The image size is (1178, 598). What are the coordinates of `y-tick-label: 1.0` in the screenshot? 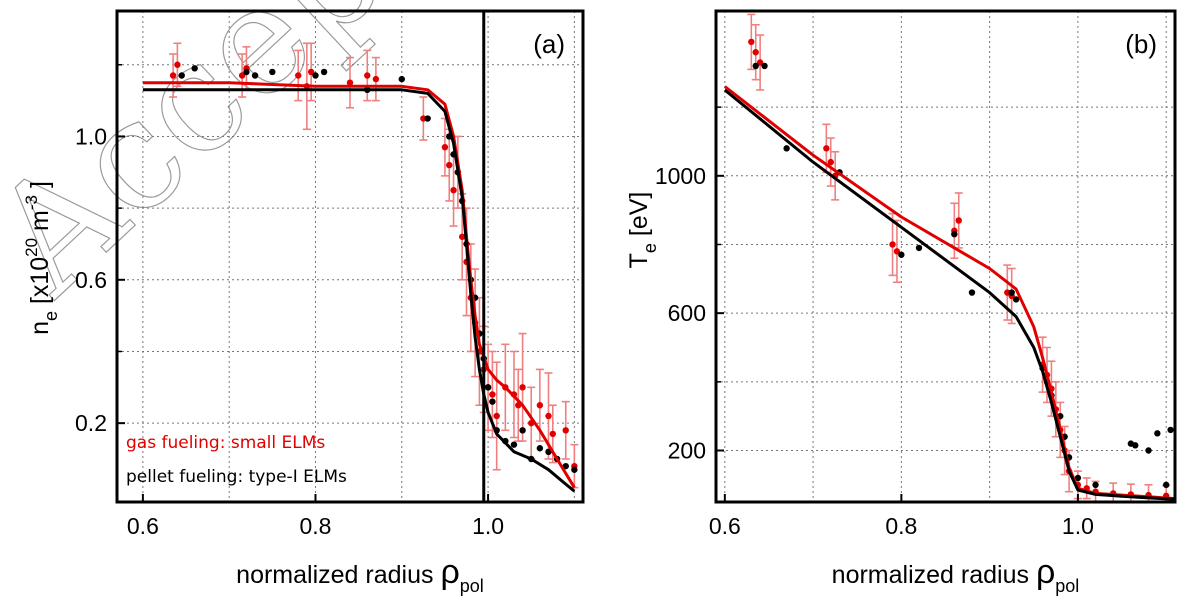 It's located at (91, 136).